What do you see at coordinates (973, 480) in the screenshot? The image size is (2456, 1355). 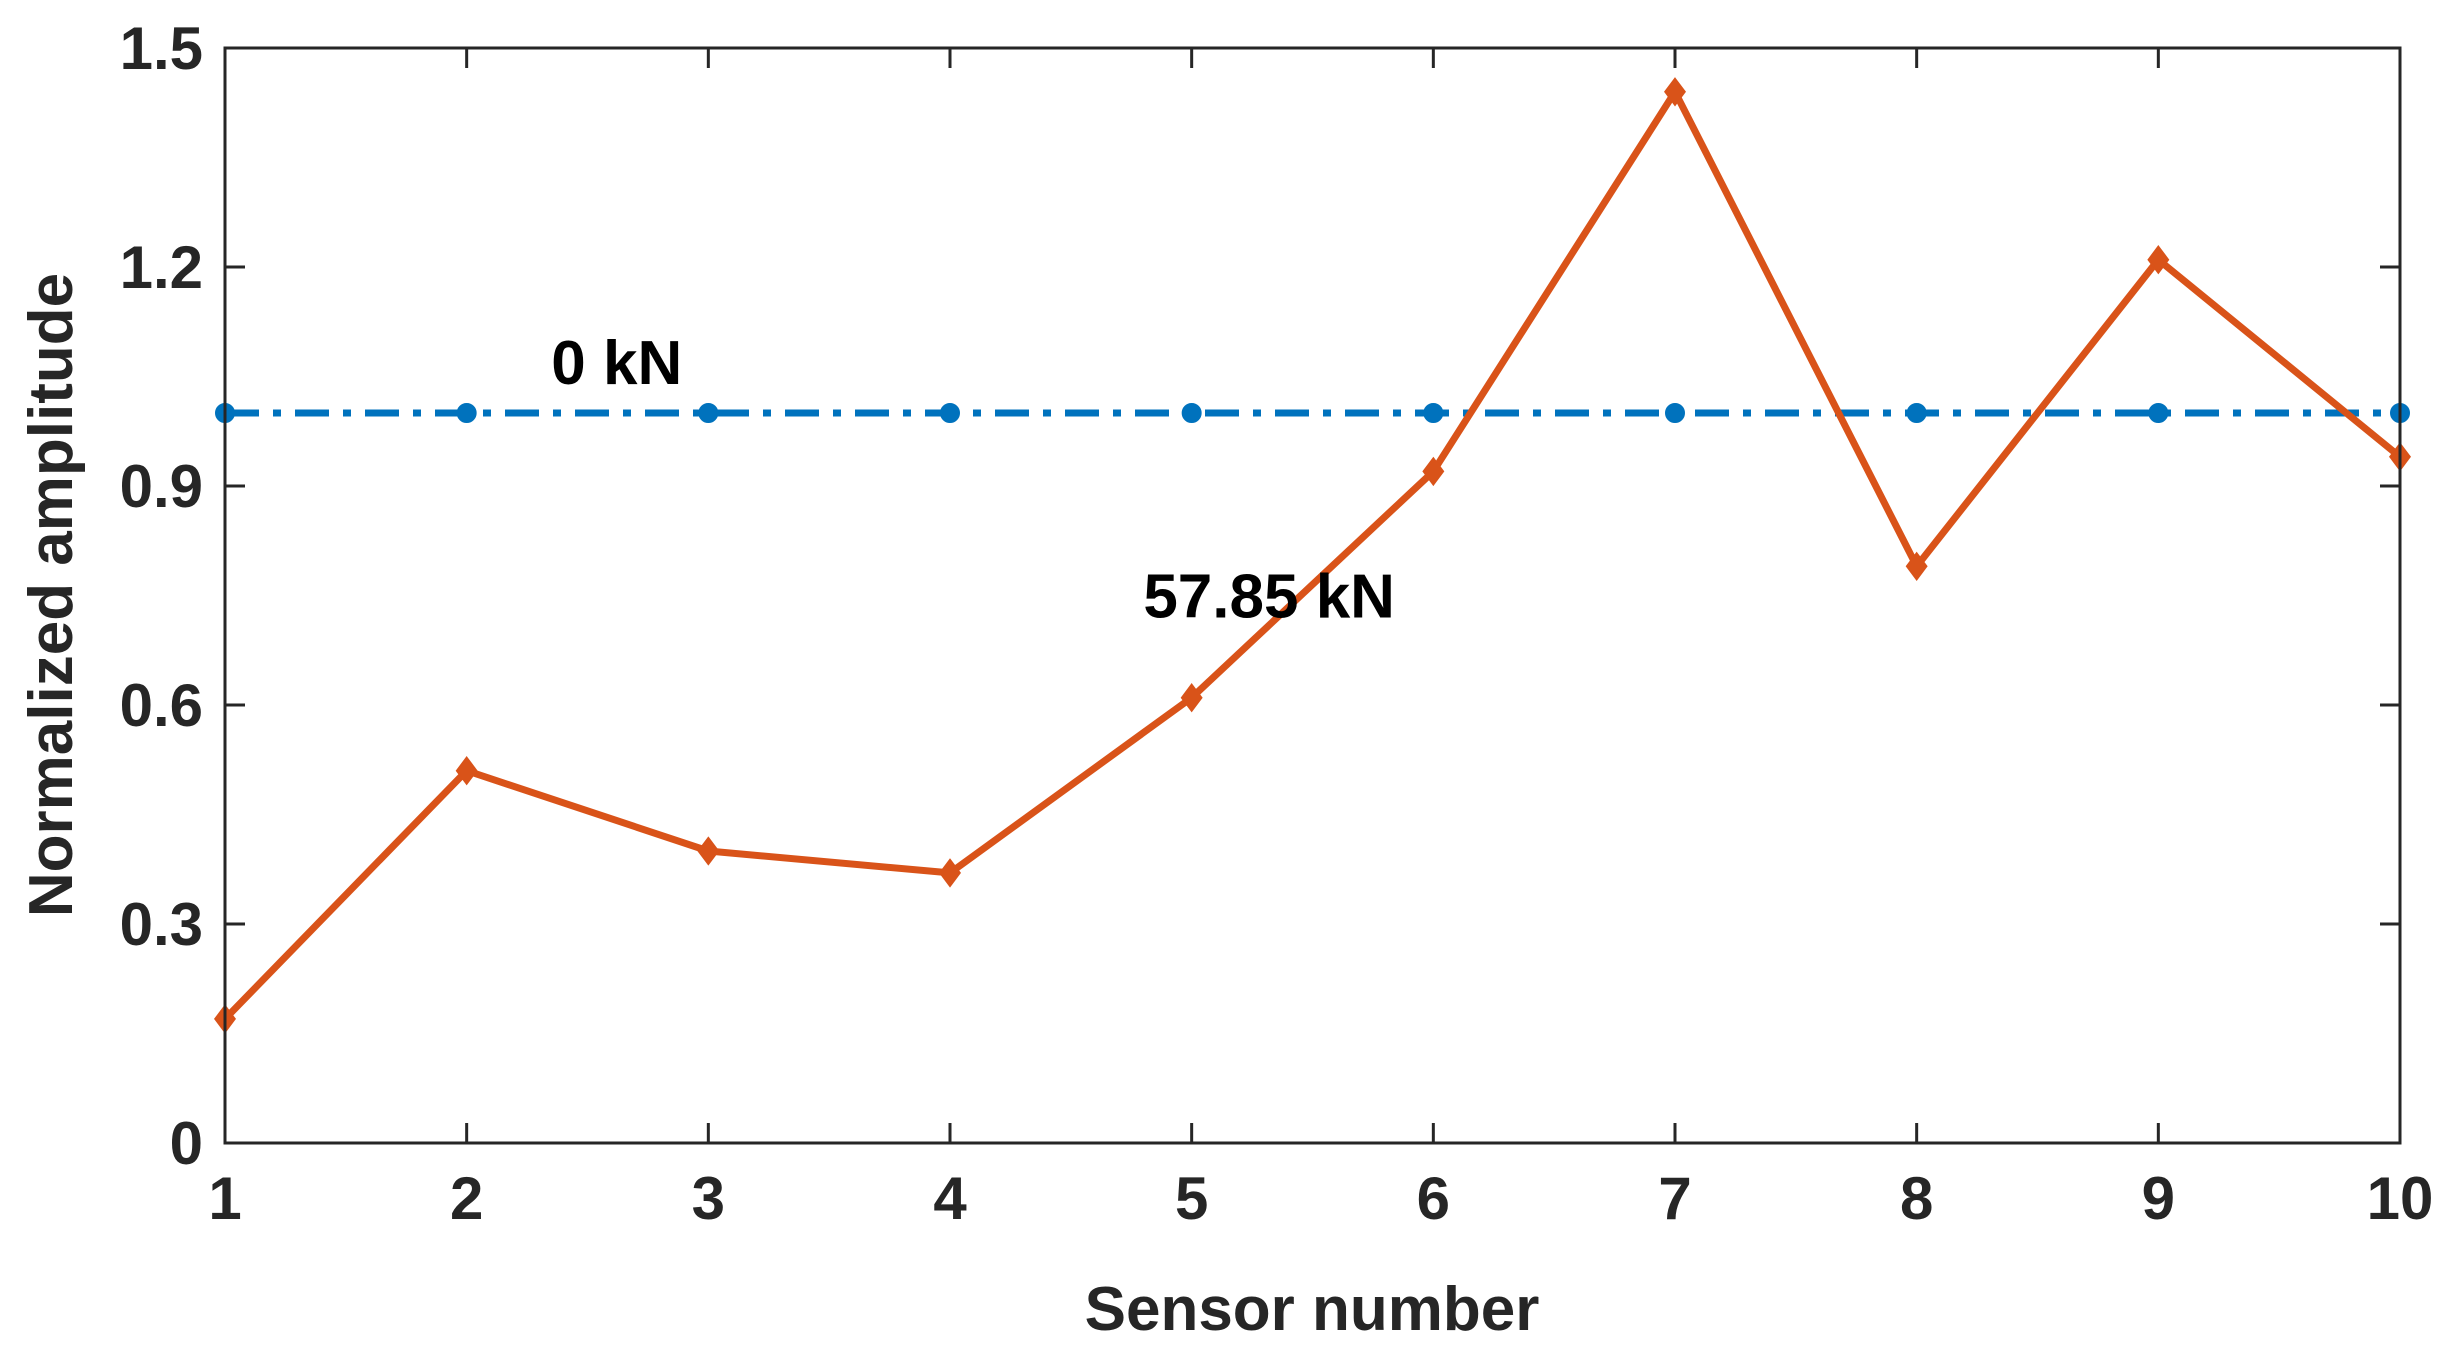 I see `annotations: 0 kN 57.85 kN` at bounding box center [973, 480].